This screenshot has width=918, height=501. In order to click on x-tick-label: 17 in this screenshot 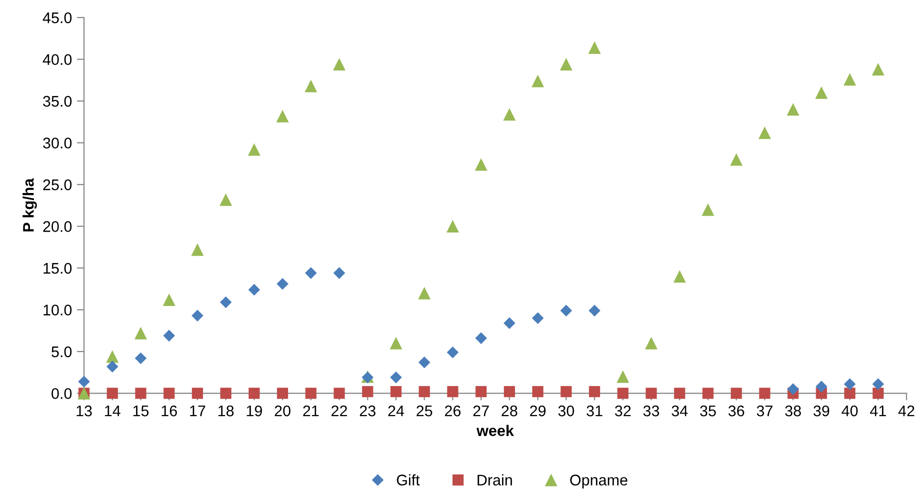, I will do `click(198, 411)`.